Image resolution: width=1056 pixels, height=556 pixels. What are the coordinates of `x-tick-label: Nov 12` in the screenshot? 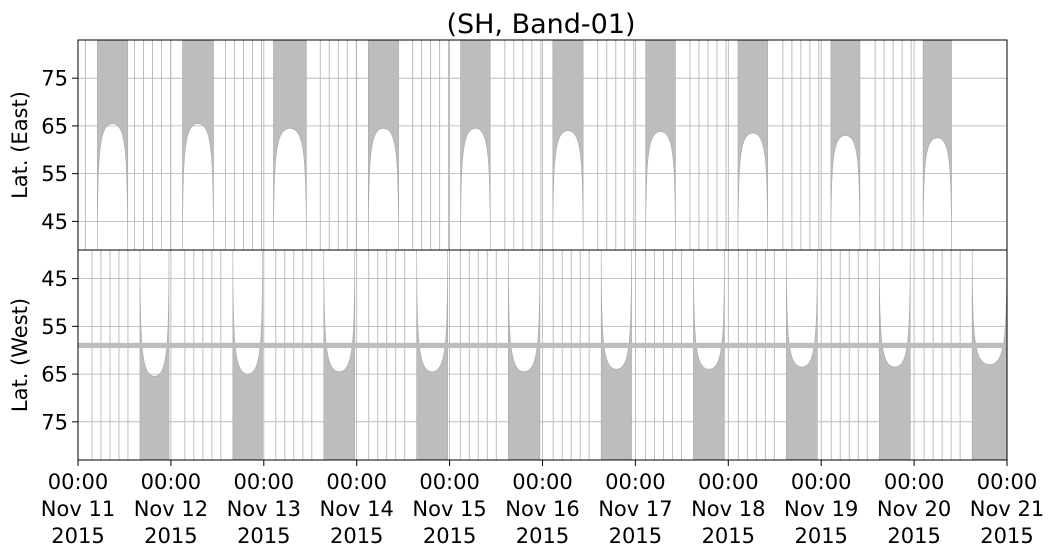 It's located at (171, 509).